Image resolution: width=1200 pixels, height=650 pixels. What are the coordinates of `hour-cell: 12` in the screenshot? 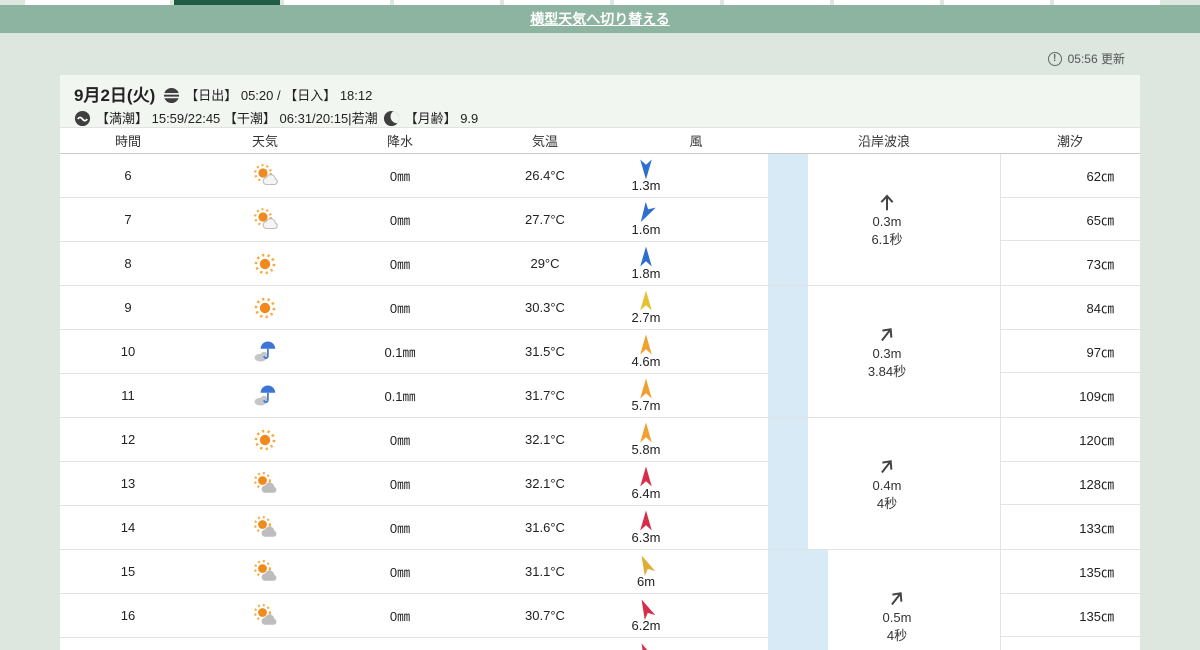 It's located at (128, 439).